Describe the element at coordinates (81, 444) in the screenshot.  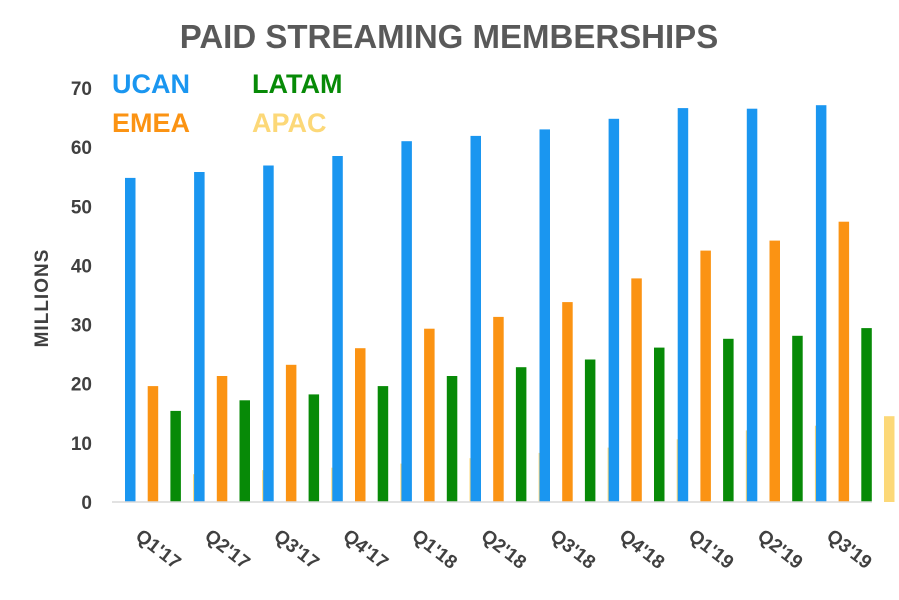
I see `y-tick-label: 10` at that location.